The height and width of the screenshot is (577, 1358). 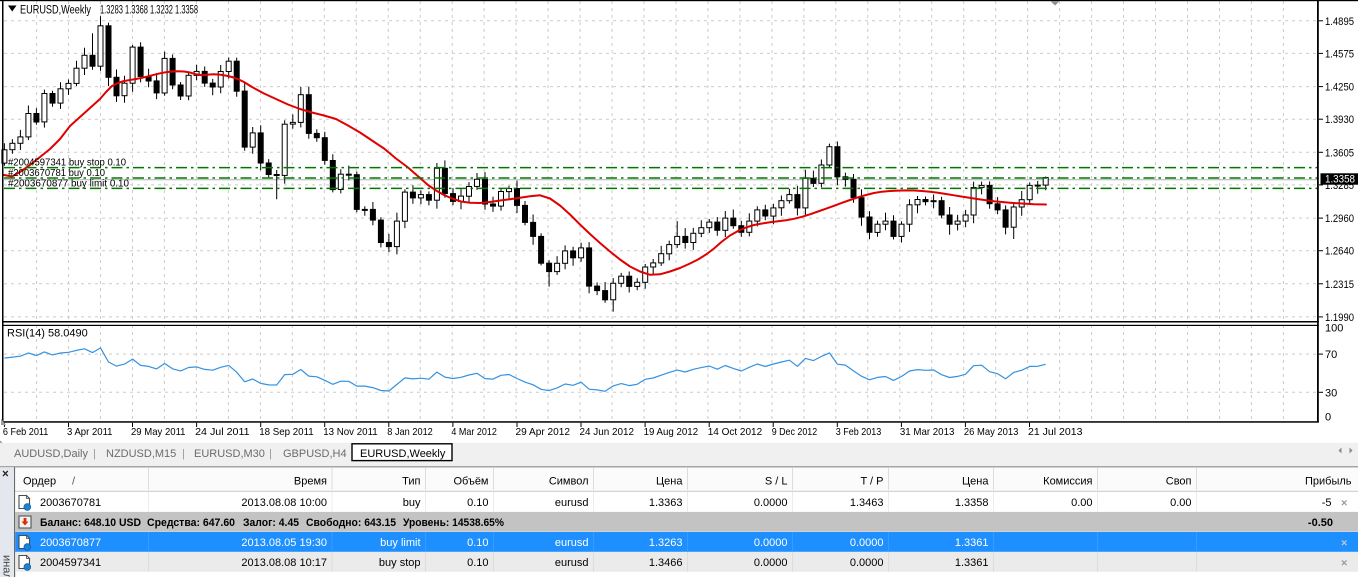 What do you see at coordinates (286, 432) in the screenshot?
I see `svg-text: 18 Sep 2011` at bounding box center [286, 432].